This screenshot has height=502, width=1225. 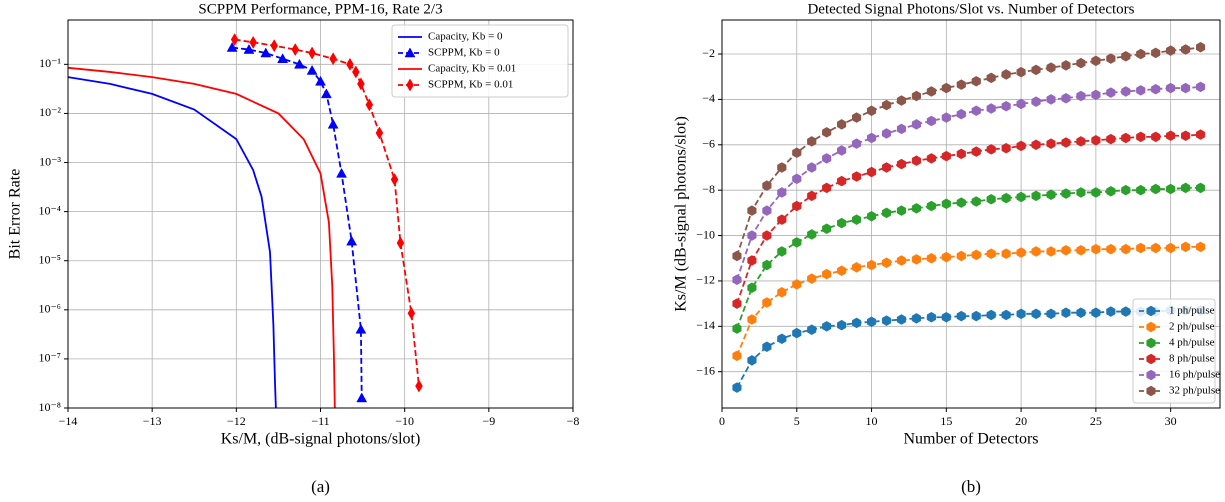 I want to click on x-tick-label: −8, so click(x=573, y=421).